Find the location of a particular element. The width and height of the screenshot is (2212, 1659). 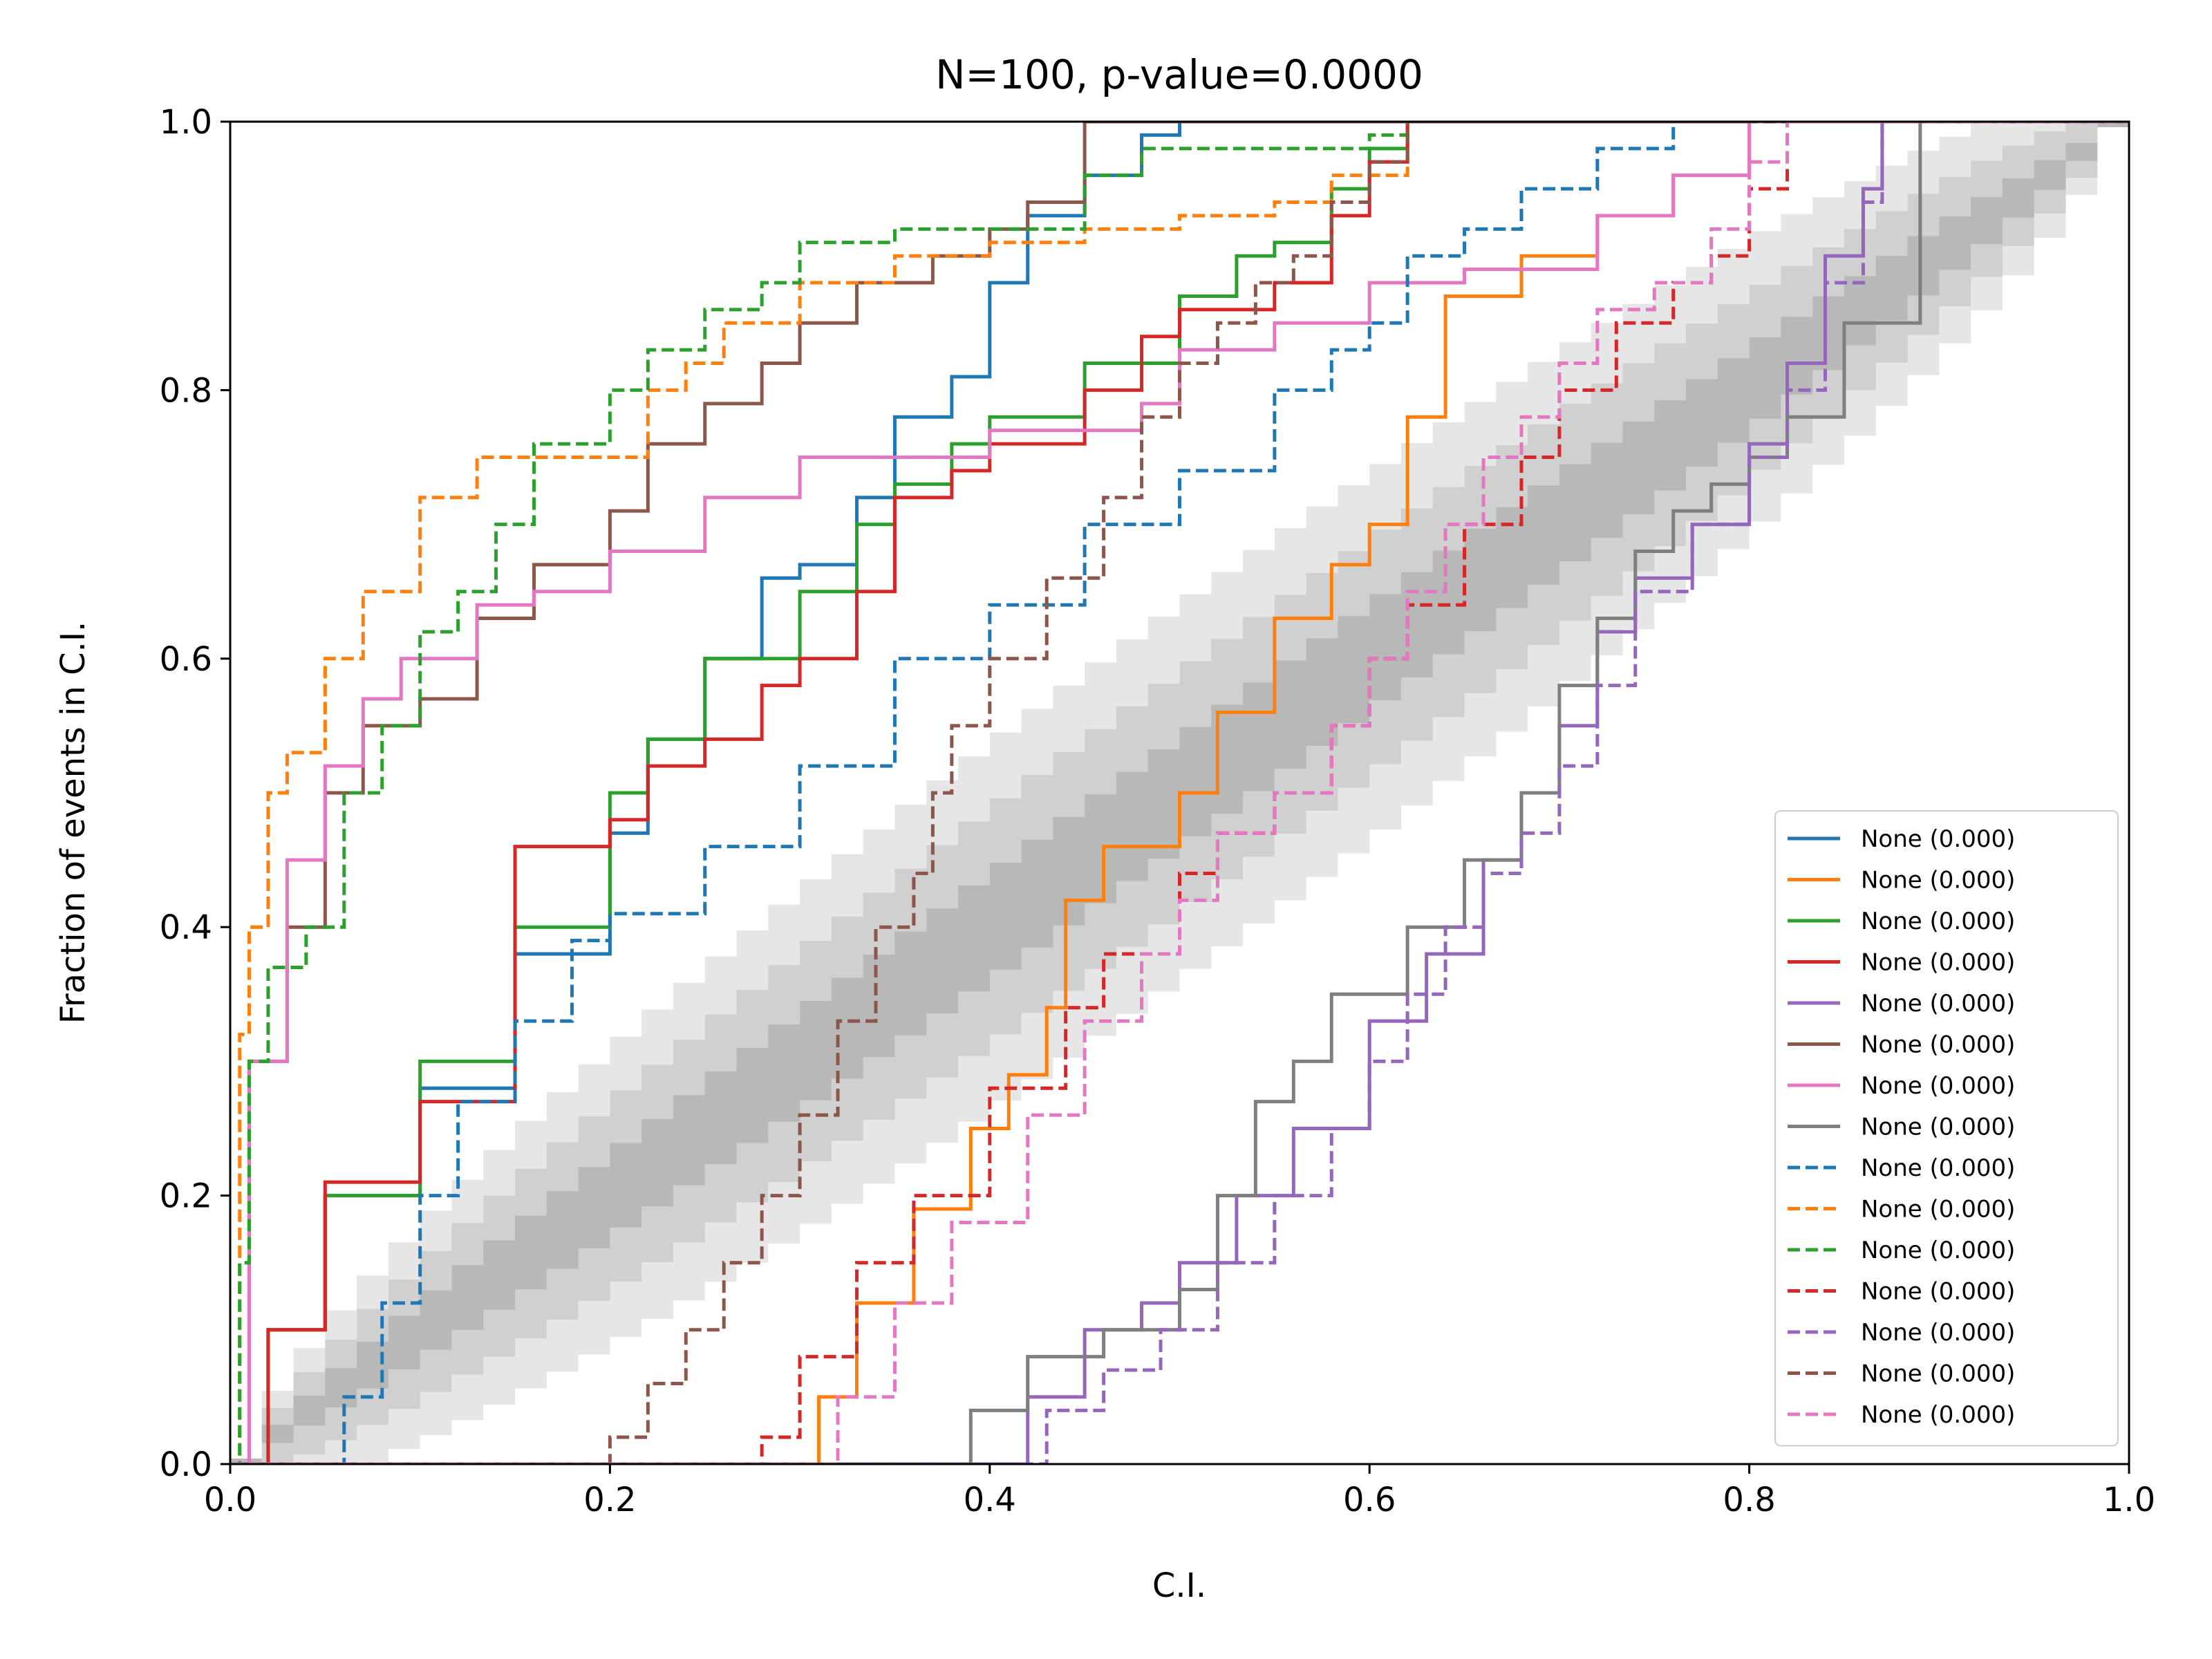

x-axis-ticks: 0.0 0.2 0.4 0.6 0.8 1.0 is located at coordinates (1179, 1492).